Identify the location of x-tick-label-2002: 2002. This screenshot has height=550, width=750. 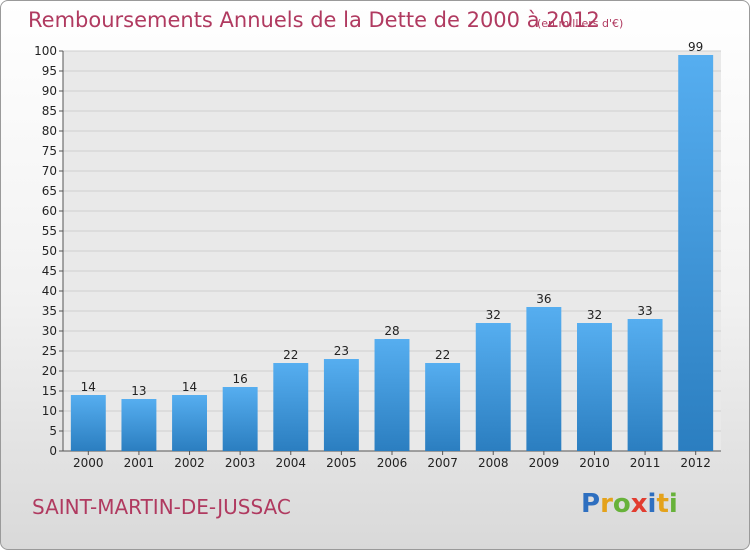
(189, 463).